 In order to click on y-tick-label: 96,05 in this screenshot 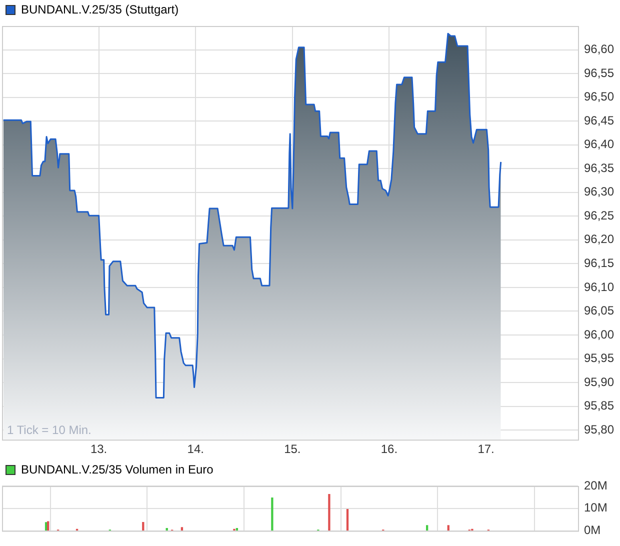, I will do `click(599, 311)`.